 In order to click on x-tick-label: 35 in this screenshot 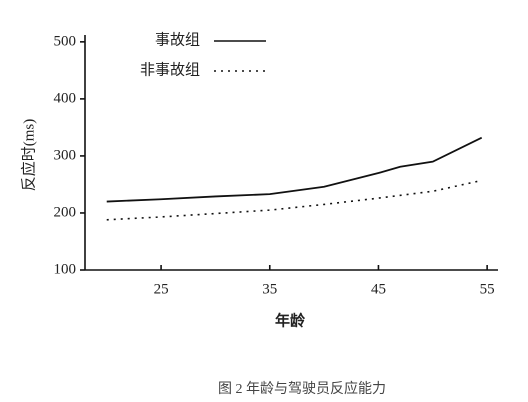, I will do `click(269, 289)`.